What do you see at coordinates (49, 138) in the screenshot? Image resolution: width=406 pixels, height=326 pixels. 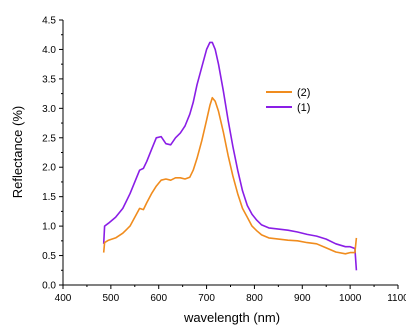 I see `y-tick-label: 2.5` at bounding box center [49, 138].